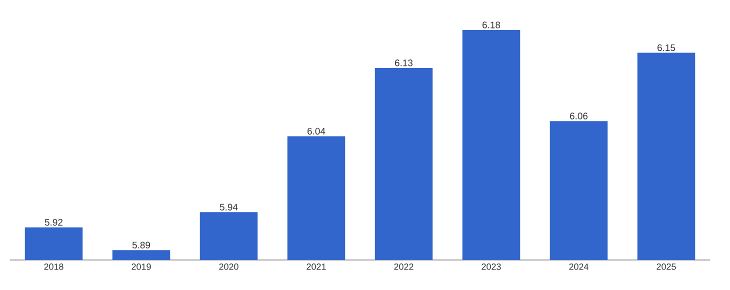  What do you see at coordinates (578, 267) in the screenshot?
I see `x-tick-label: 2024` at bounding box center [578, 267].